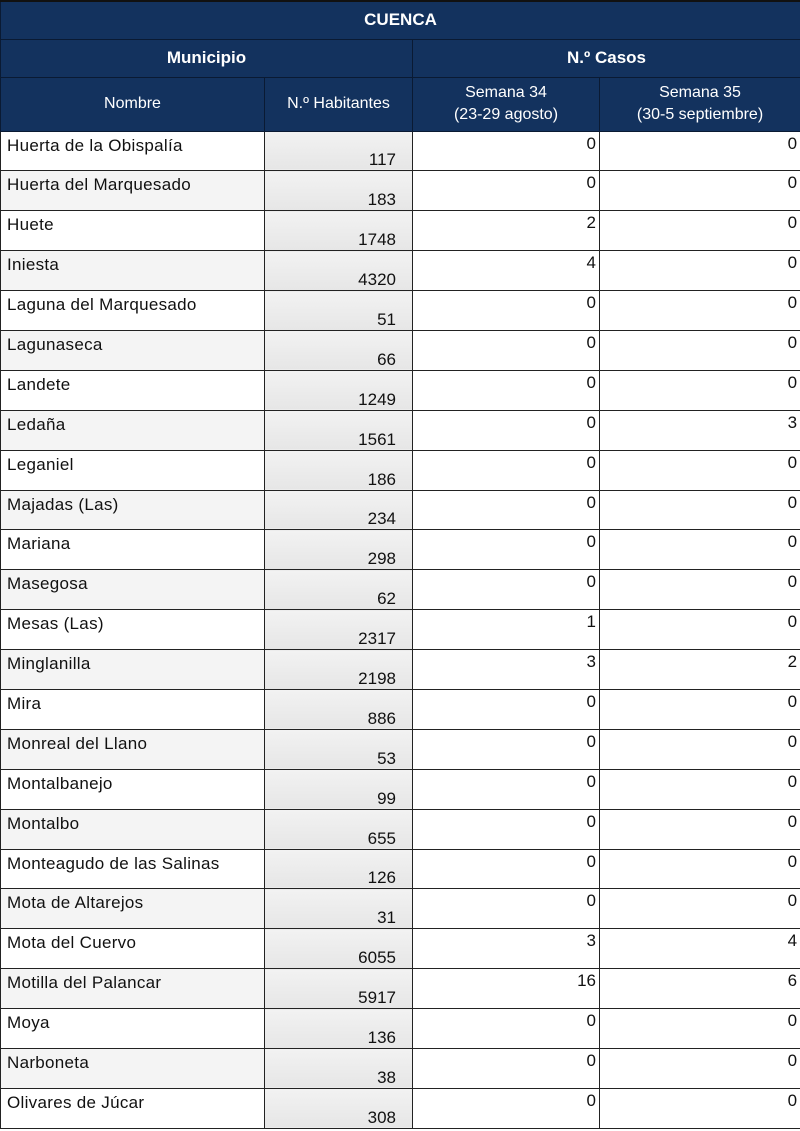 Image resolution: width=800 pixels, height=1131 pixels. I want to click on habitantes-value: 2317, so click(338, 630).